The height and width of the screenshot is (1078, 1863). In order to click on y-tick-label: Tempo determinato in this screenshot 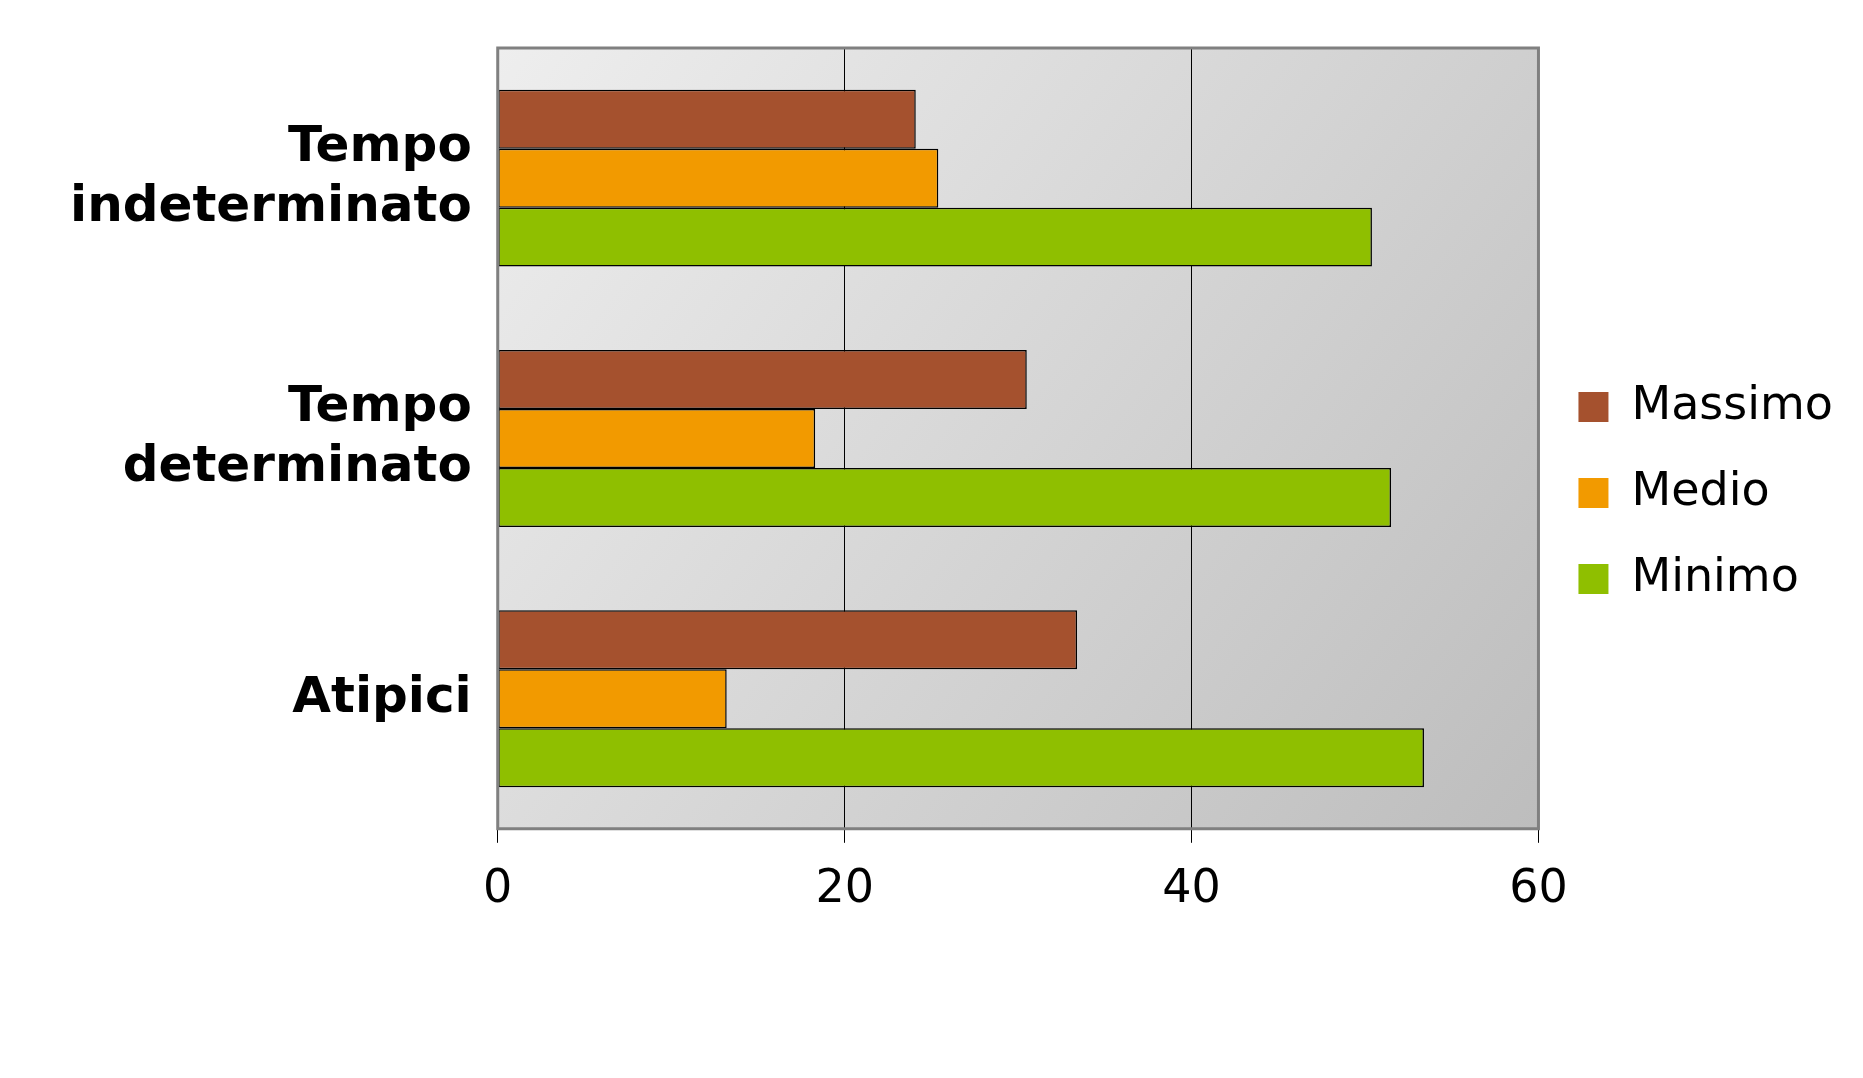, I will do `click(297, 434)`.